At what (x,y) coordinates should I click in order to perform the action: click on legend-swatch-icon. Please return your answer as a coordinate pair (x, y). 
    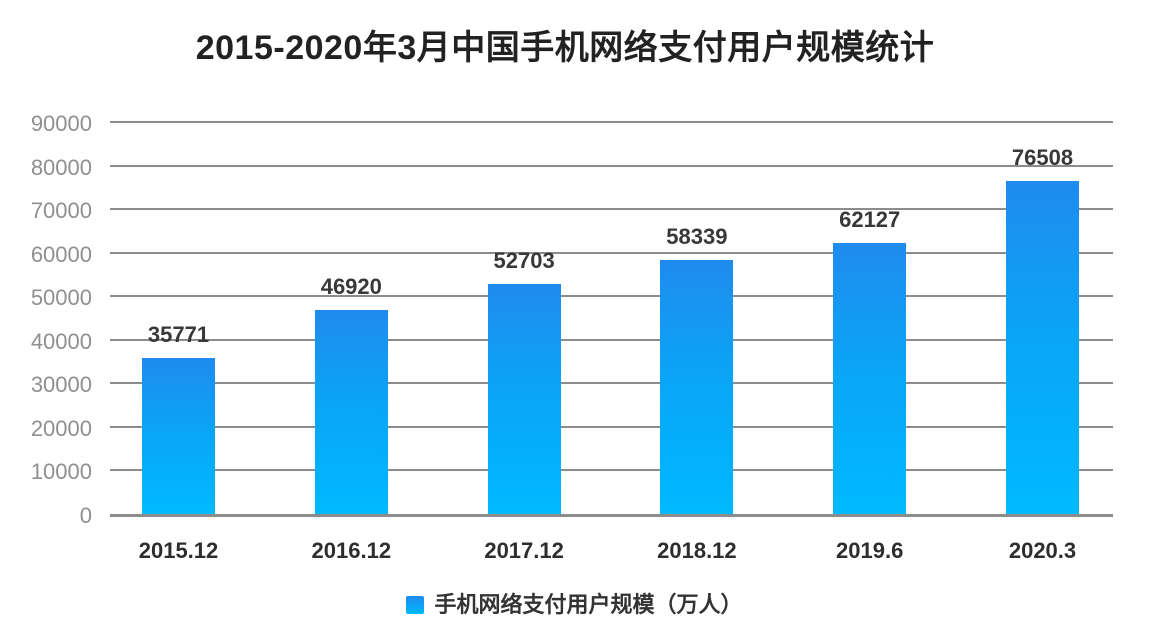
    Looking at the image, I should click on (415, 605).